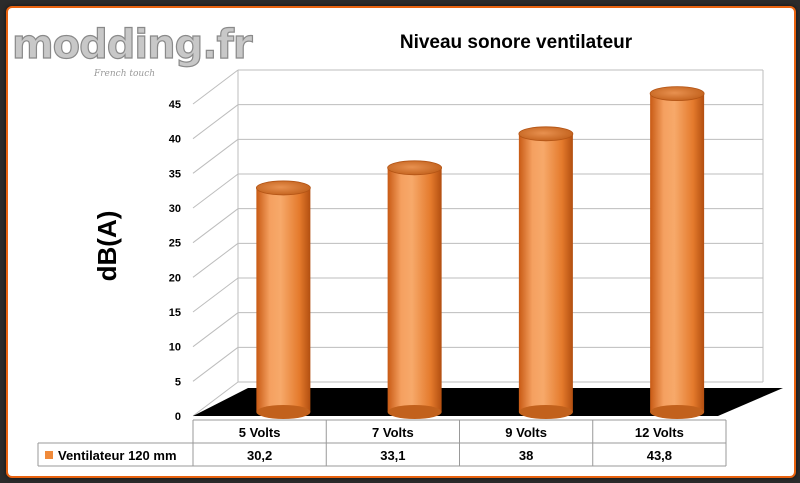 This screenshot has width=800, height=483. Describe the element at coordinates (107, 246) in the screenshot. I see `y-axis-label: dB(A)` at that location.